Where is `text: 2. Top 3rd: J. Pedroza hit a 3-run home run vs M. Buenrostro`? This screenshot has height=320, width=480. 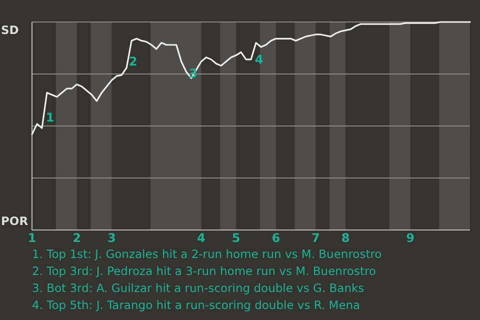 text: 2. Top 3rd: J. Pedroza hit a 3-run home run vs M. Buenrostro is located at coordinates (204, 271).